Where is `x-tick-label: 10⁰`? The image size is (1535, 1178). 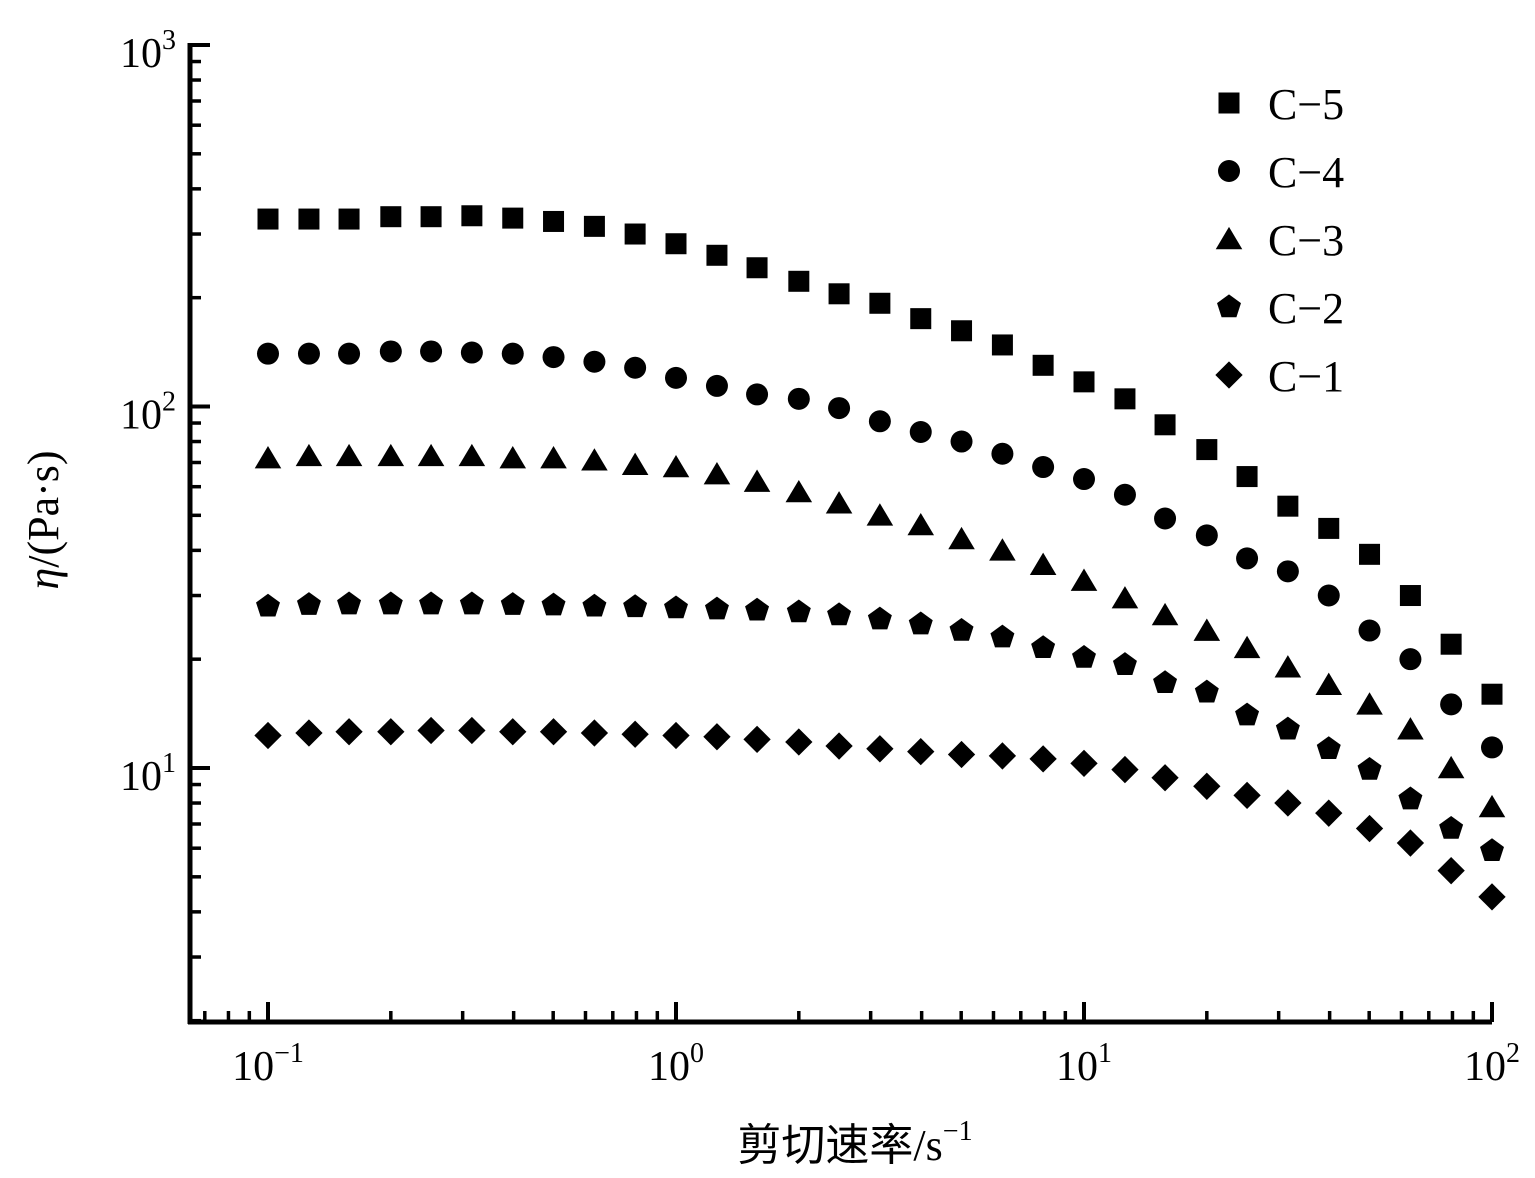 x-tick-label: 10⁰ is located at coordinates (676, 1064).